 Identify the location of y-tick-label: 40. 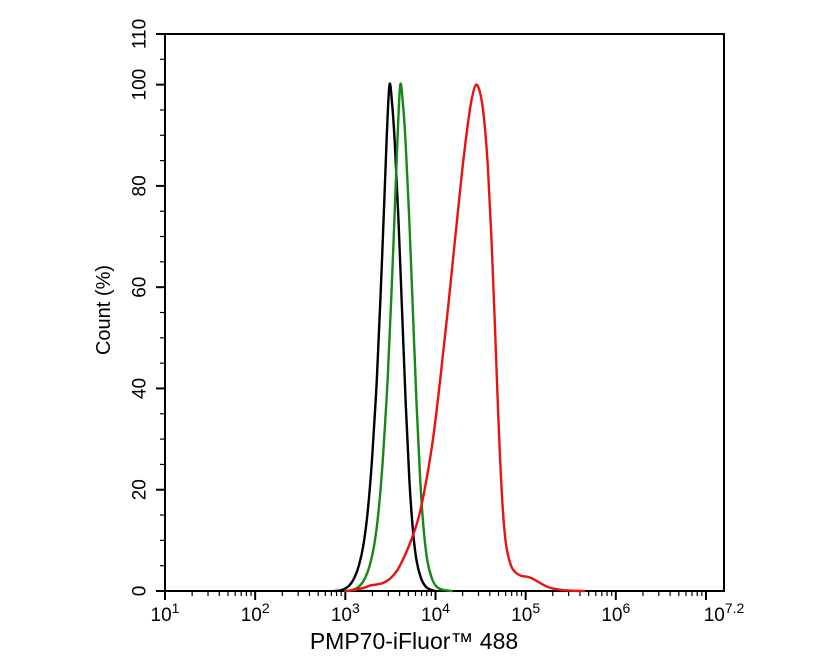
(140, 388).